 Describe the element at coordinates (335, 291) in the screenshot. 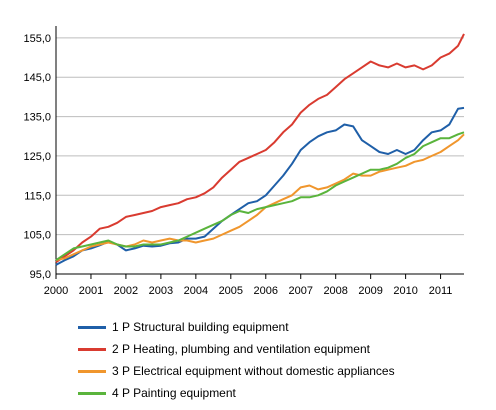

I see `x-tick-label-8: 2008` at that location.